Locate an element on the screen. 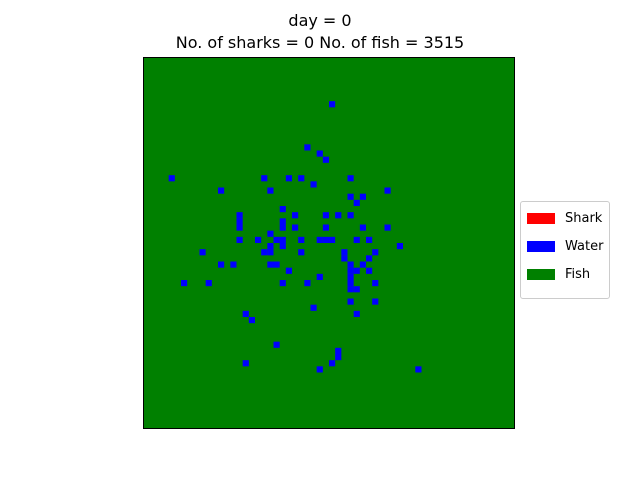  legend-item-fish: Fish is located at coordinates (565, 274).